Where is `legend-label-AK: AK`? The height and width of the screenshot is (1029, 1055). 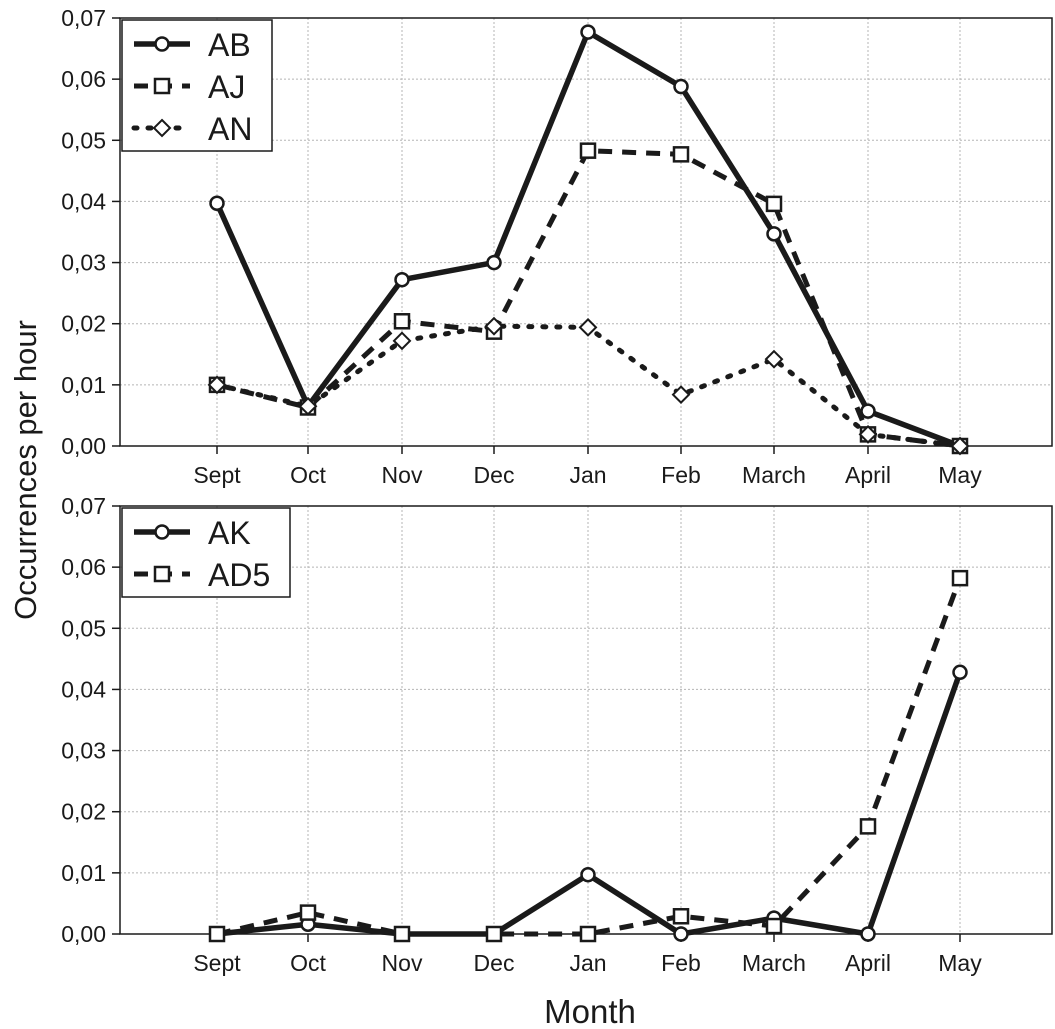 legend-label-AK: AK is located at coordinates (229, 533).